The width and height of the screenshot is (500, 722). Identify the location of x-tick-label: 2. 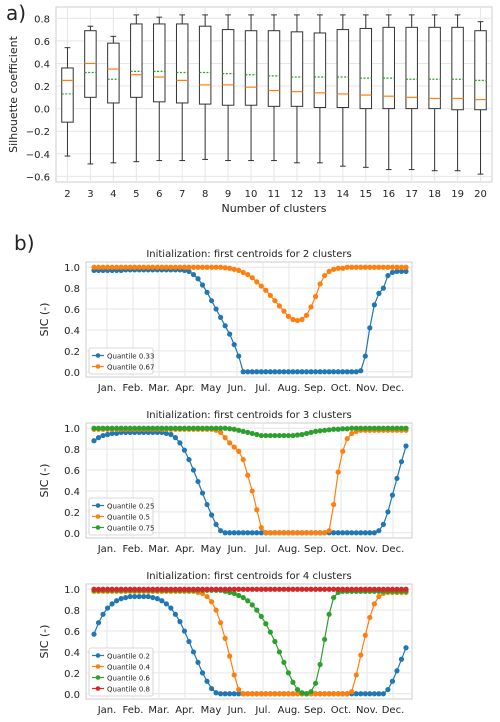
(67, 194).